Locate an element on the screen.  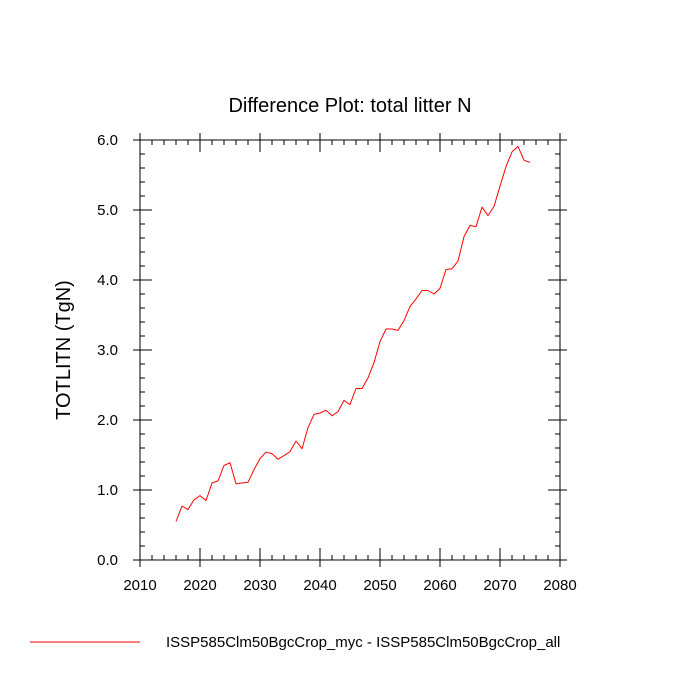
x-tick-label: 2040 is located at coordinates (319, 585).